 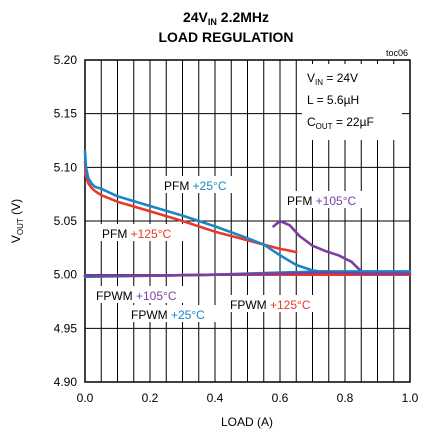 I want to click on annotation-pfm-125-bg, so click(x=142, y=232).